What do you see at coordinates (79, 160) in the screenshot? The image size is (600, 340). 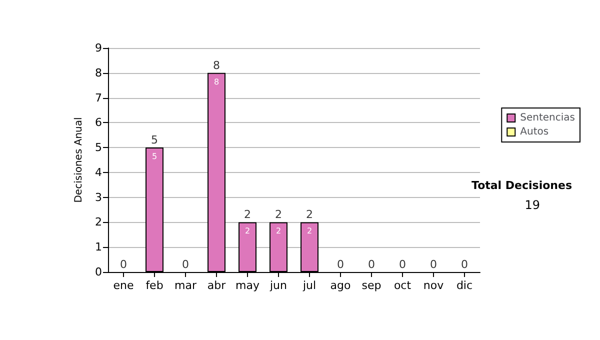 I see `y-axis-title: Decisiones Anual` at bounding box center [79, 160].